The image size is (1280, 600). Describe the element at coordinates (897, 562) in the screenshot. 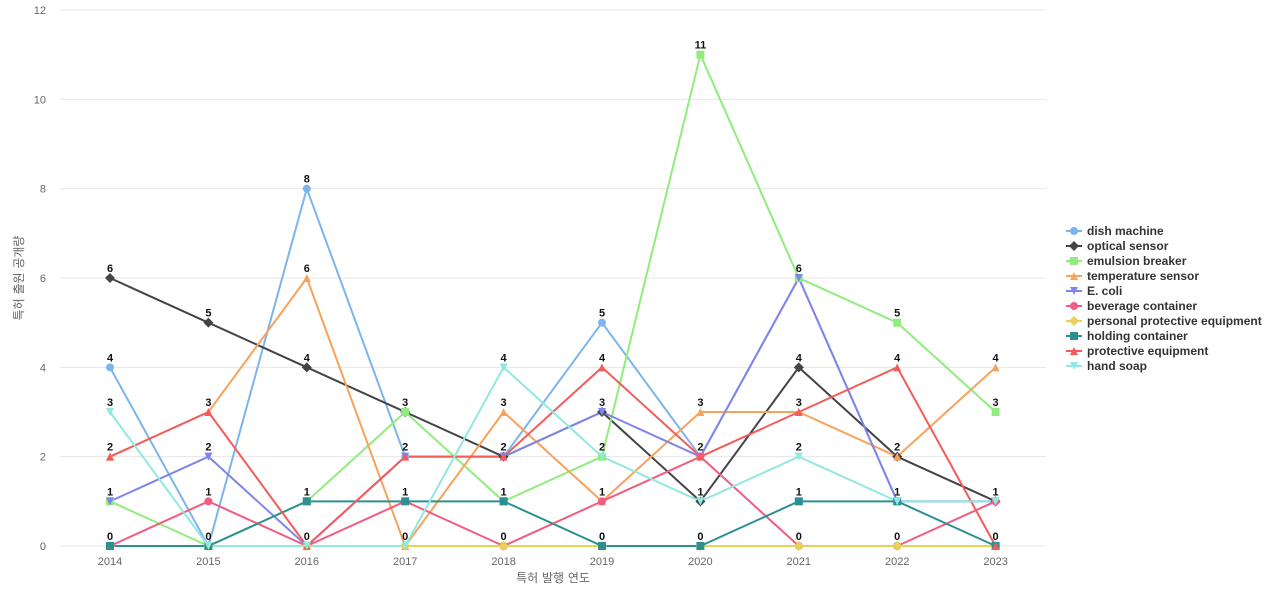

I see `x-tick-label: 2022` at that location.